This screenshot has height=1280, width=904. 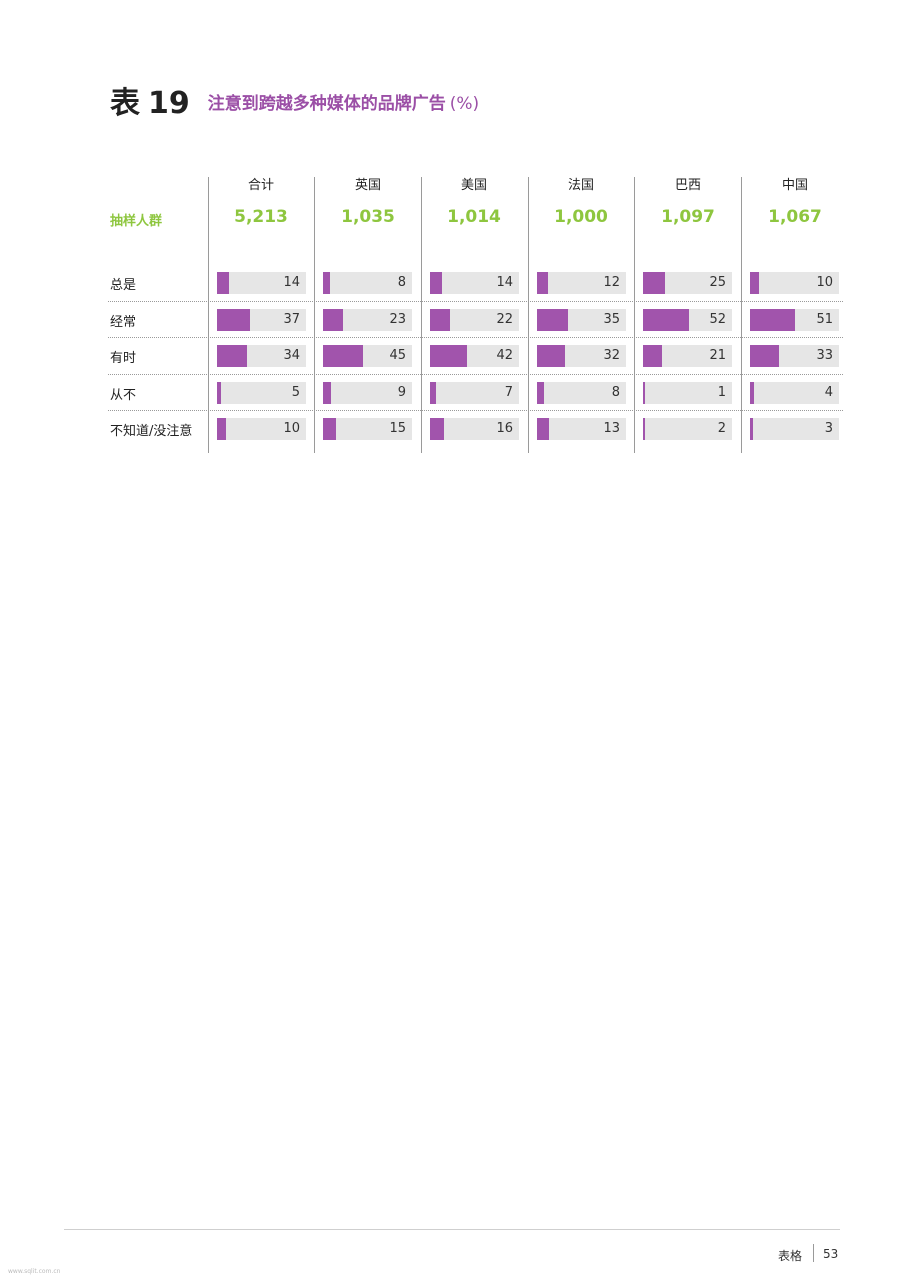 I want to click on bar-value-label: 42, so click(x=504, y=355).